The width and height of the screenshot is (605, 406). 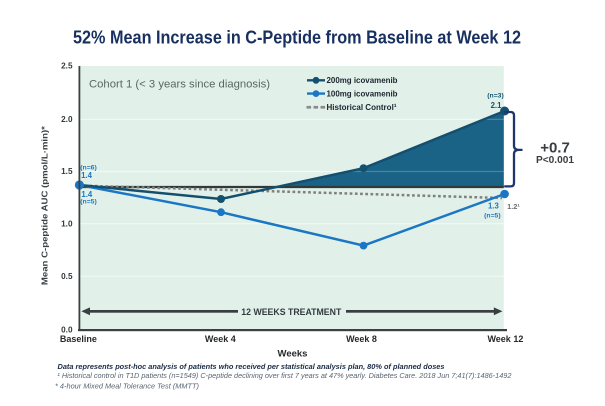 I want to click on svg-text: +0.7, so click(x=555, y=148).